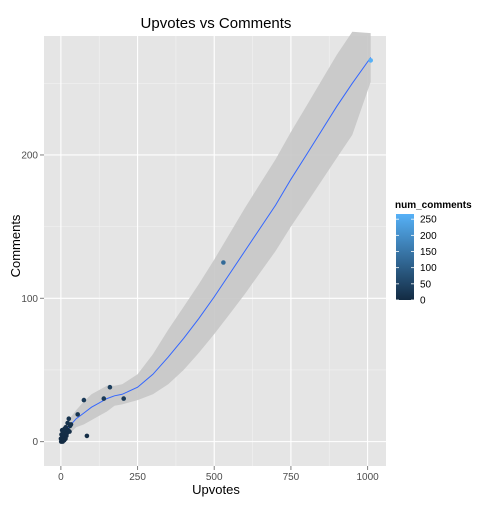  What do you see at coordinates (433, 205) in the screenshot?
I see `legend-title: num_comments` at bounding box center [433, 205].